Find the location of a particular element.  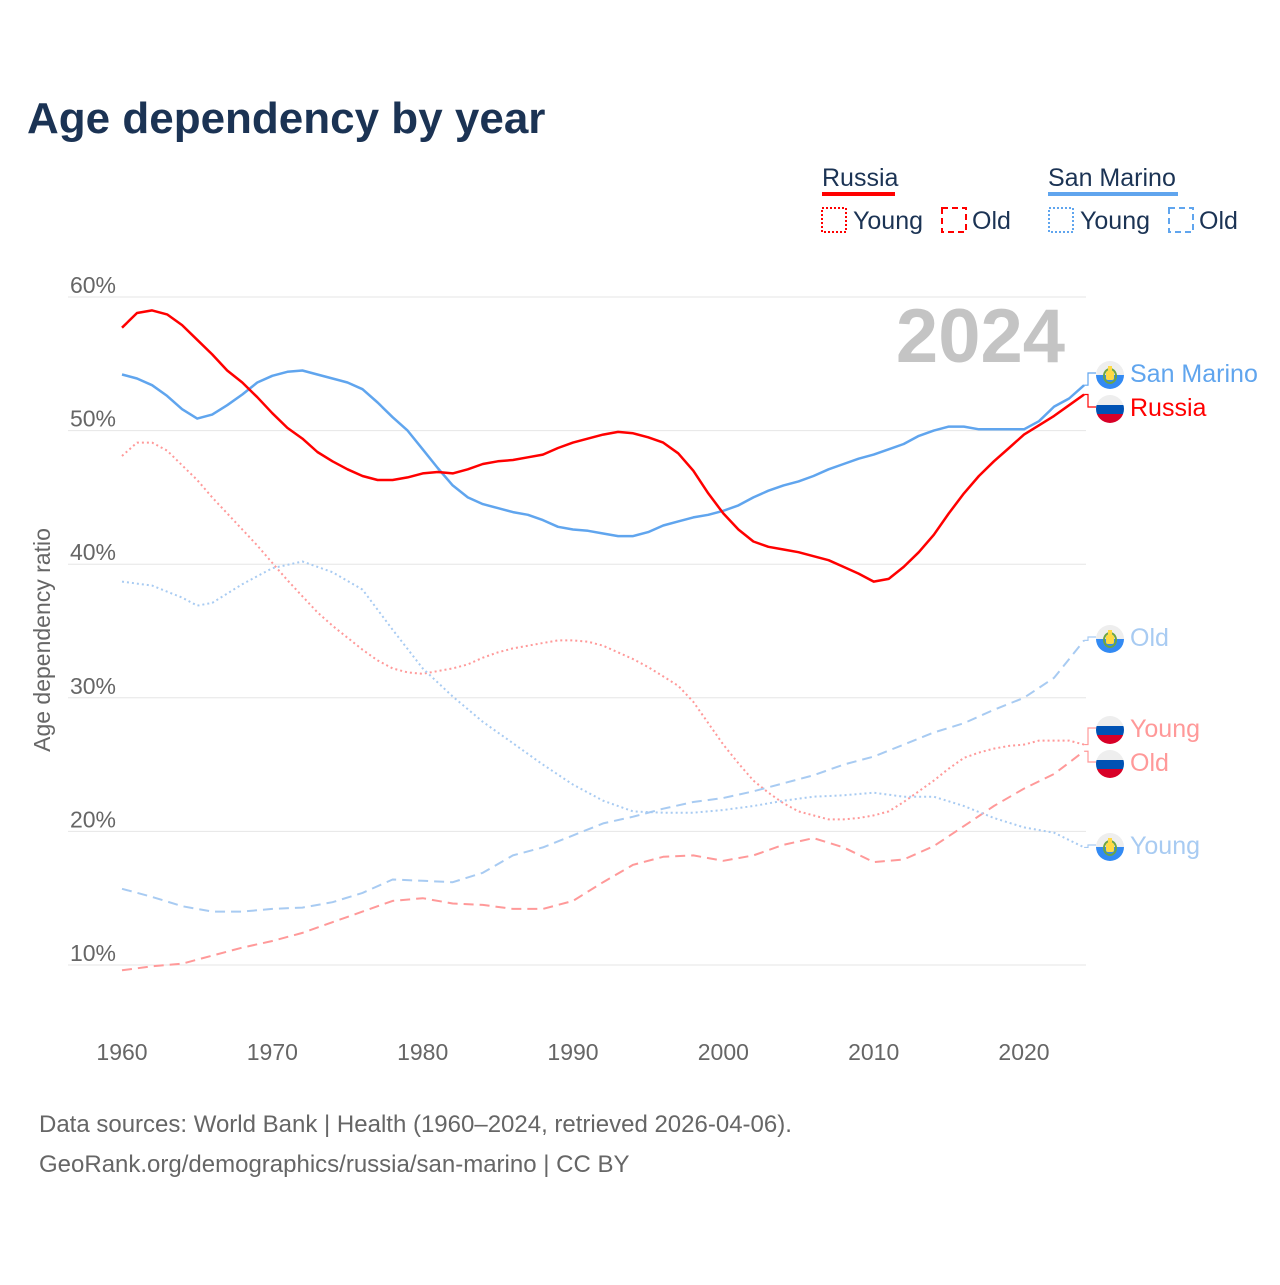

y-tick-label: 60% is located at coordinates (93, 285).